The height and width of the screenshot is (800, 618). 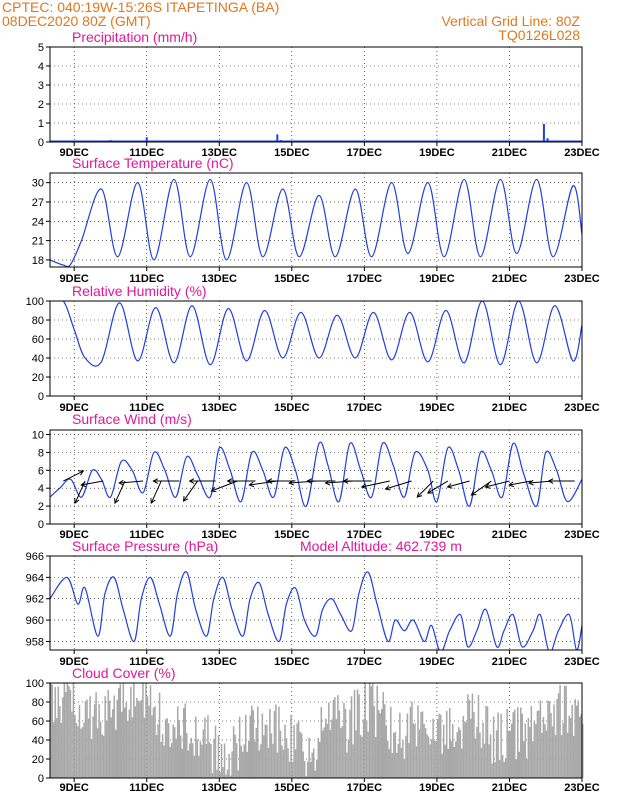 I want to click on y-tick-label: 80, so click(x=38, y=703).